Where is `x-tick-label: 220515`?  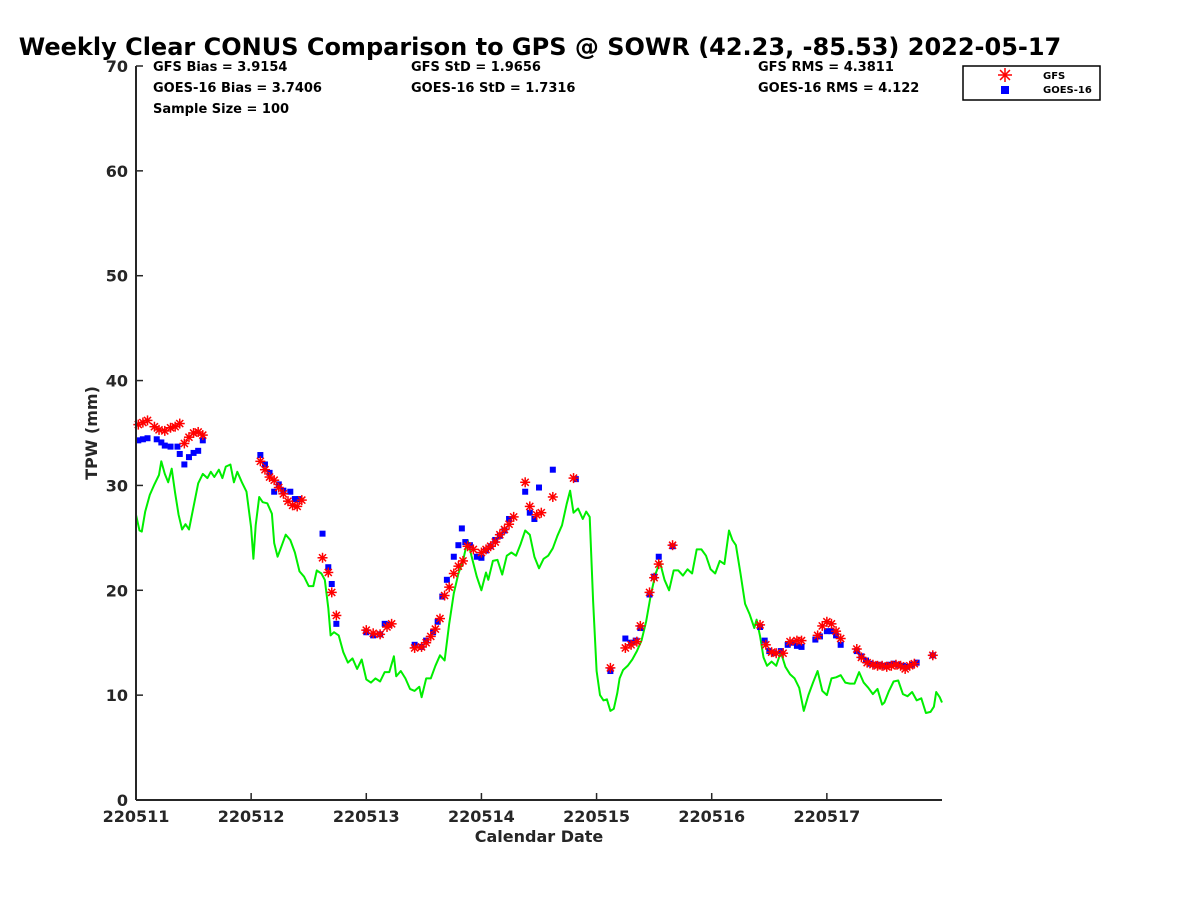
x-tick-label: 220515 is located at coordinates (596, 816).